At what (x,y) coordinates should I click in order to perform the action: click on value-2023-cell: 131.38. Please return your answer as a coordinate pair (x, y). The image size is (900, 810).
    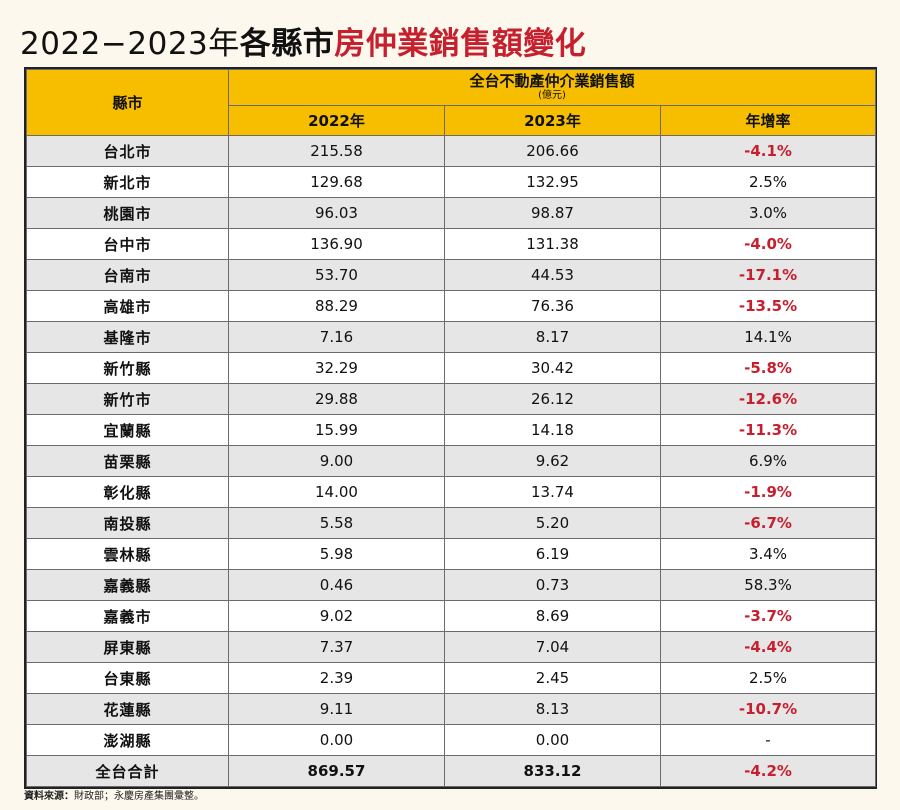
    Looking at the image, I should click on (552, 244).